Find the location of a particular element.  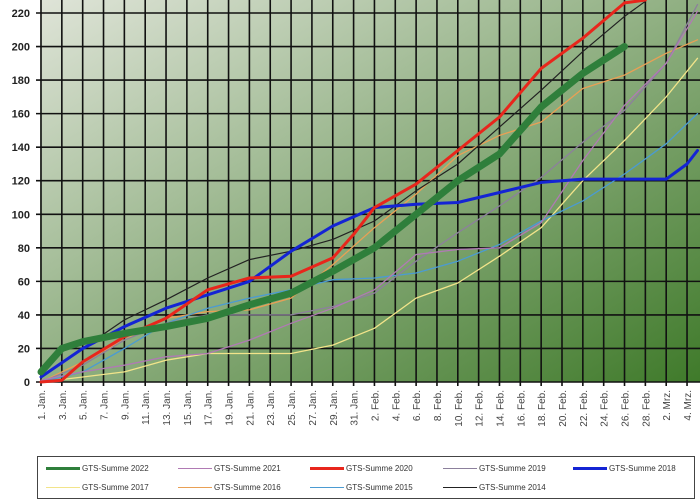

x-tick-label: 9. Jan. is located at coordinates (125, 405).